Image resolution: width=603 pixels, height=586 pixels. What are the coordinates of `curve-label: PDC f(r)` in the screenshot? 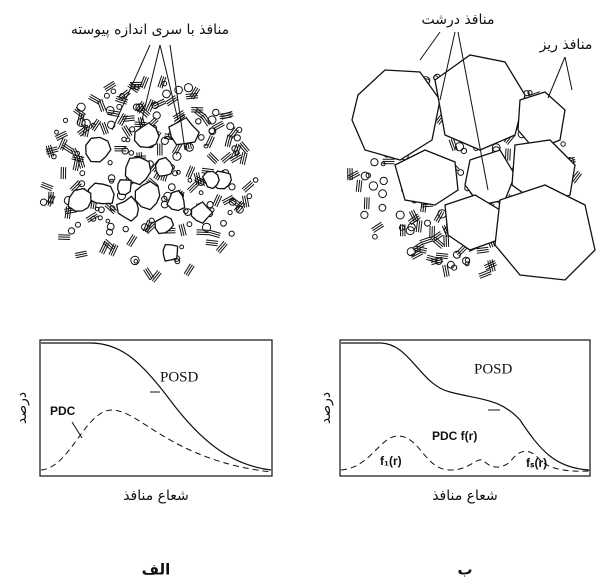 It's located at (454, 436).